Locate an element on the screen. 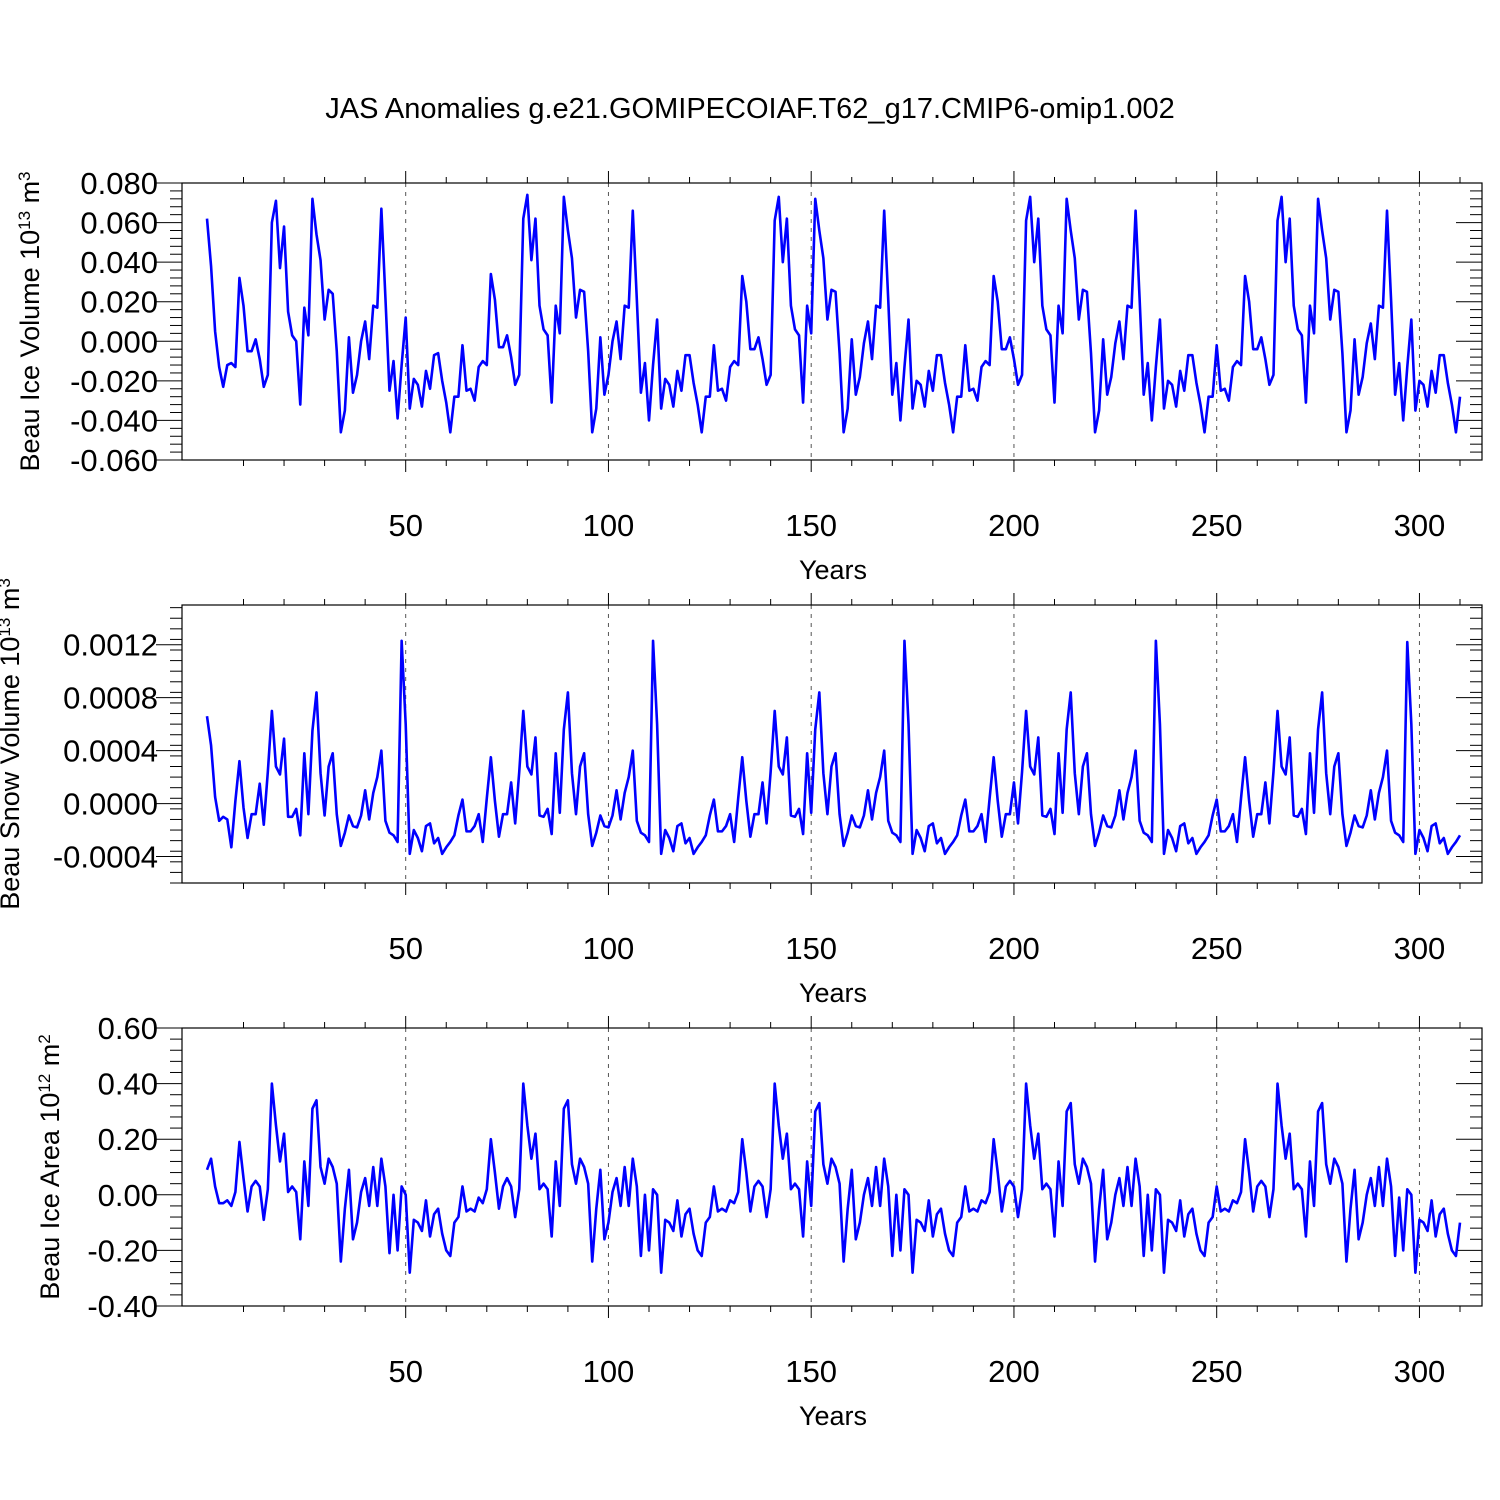 Image resolution: width=1500 pixels, height=1500 pixels. y-tick-label: 0.060 is located at coordinates (119, 223).